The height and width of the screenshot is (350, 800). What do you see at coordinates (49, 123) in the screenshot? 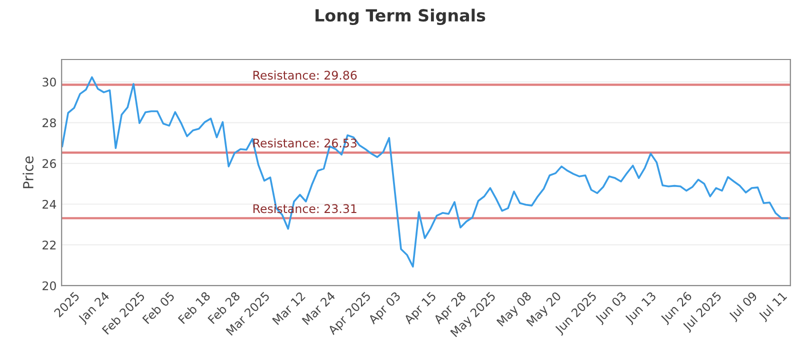
I see `y-tick-label: 28` at bounding box center [49, 123].